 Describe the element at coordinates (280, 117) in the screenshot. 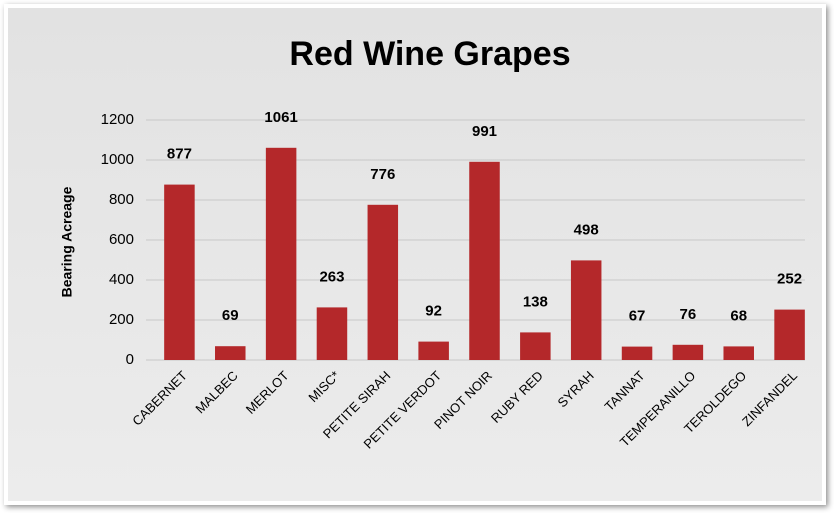

I see `data-label: 1061` at that location.